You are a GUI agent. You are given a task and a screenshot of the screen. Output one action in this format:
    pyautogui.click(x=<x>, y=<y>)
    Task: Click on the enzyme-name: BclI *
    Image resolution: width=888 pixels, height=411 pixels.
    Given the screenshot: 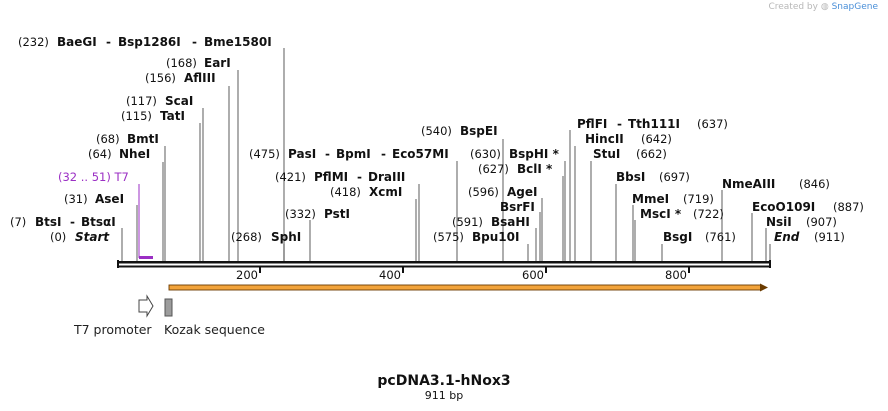 What is the action you would take?
    pyautogui.click(x=535, y=169)
    